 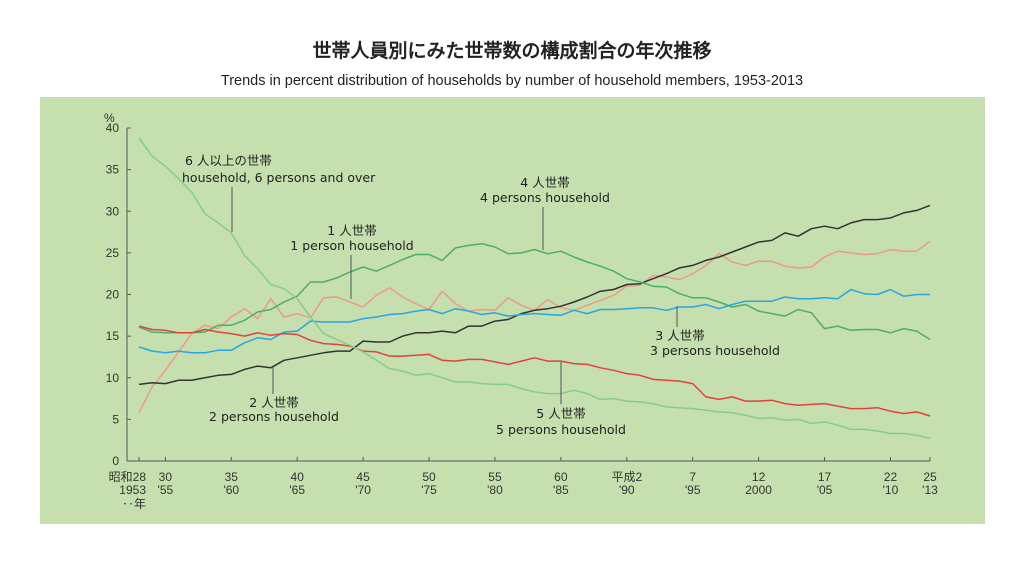 What do you see at coordinates (363, 490) in the screenshot?
I see `x-tick-label-year: '70` at bounding box center [363, 490].